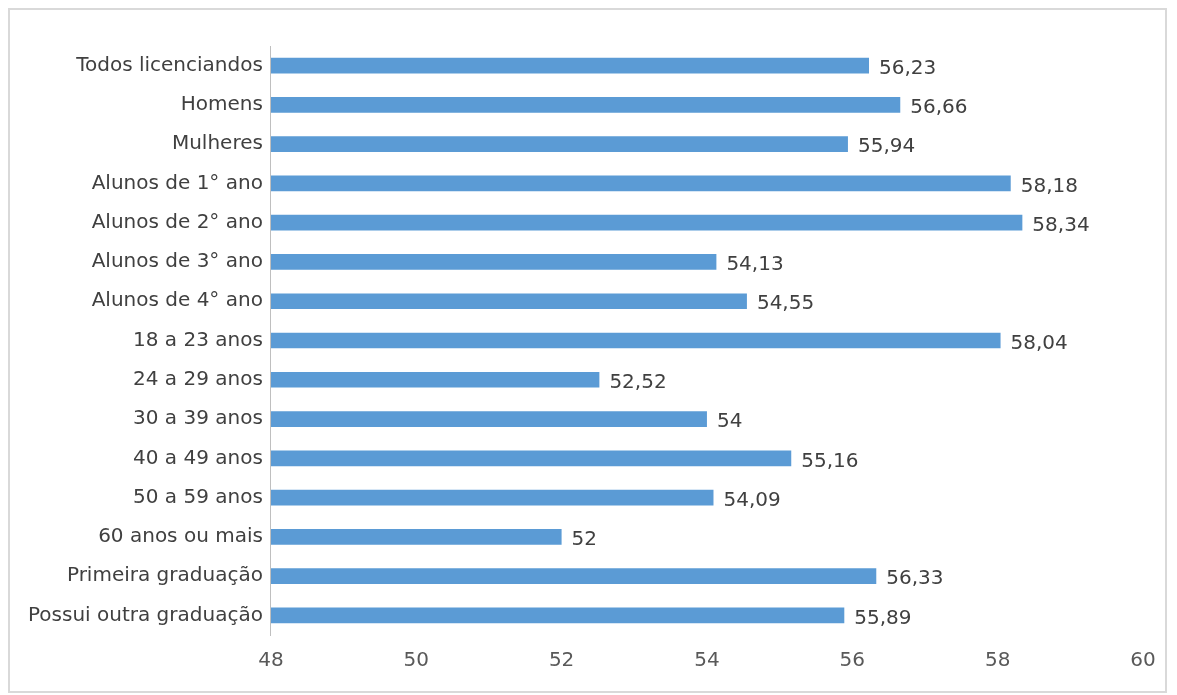 The image size is (1177, 695). I want to click on data-label: 55,89, so click(883, 616).